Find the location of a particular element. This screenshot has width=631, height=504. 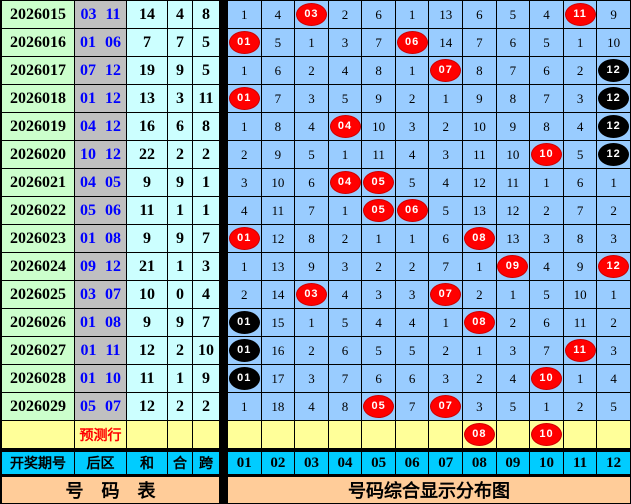

miss-count: 7 is located at coordinates (378, 42).